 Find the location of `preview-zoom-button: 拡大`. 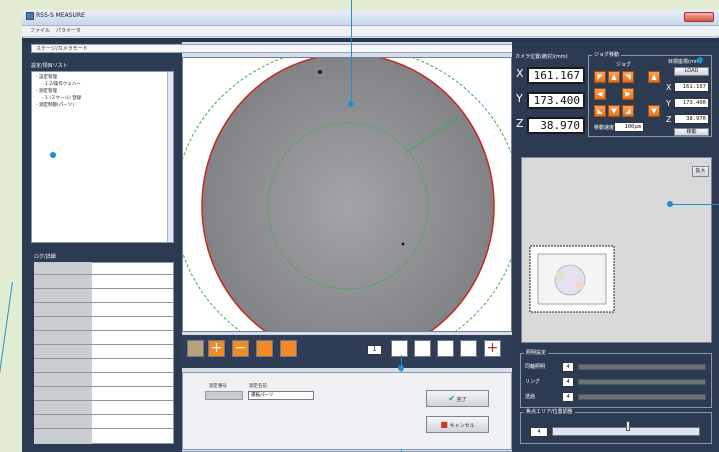

preview-zoom-button: 拡大 is located at coordinates (700, 171).